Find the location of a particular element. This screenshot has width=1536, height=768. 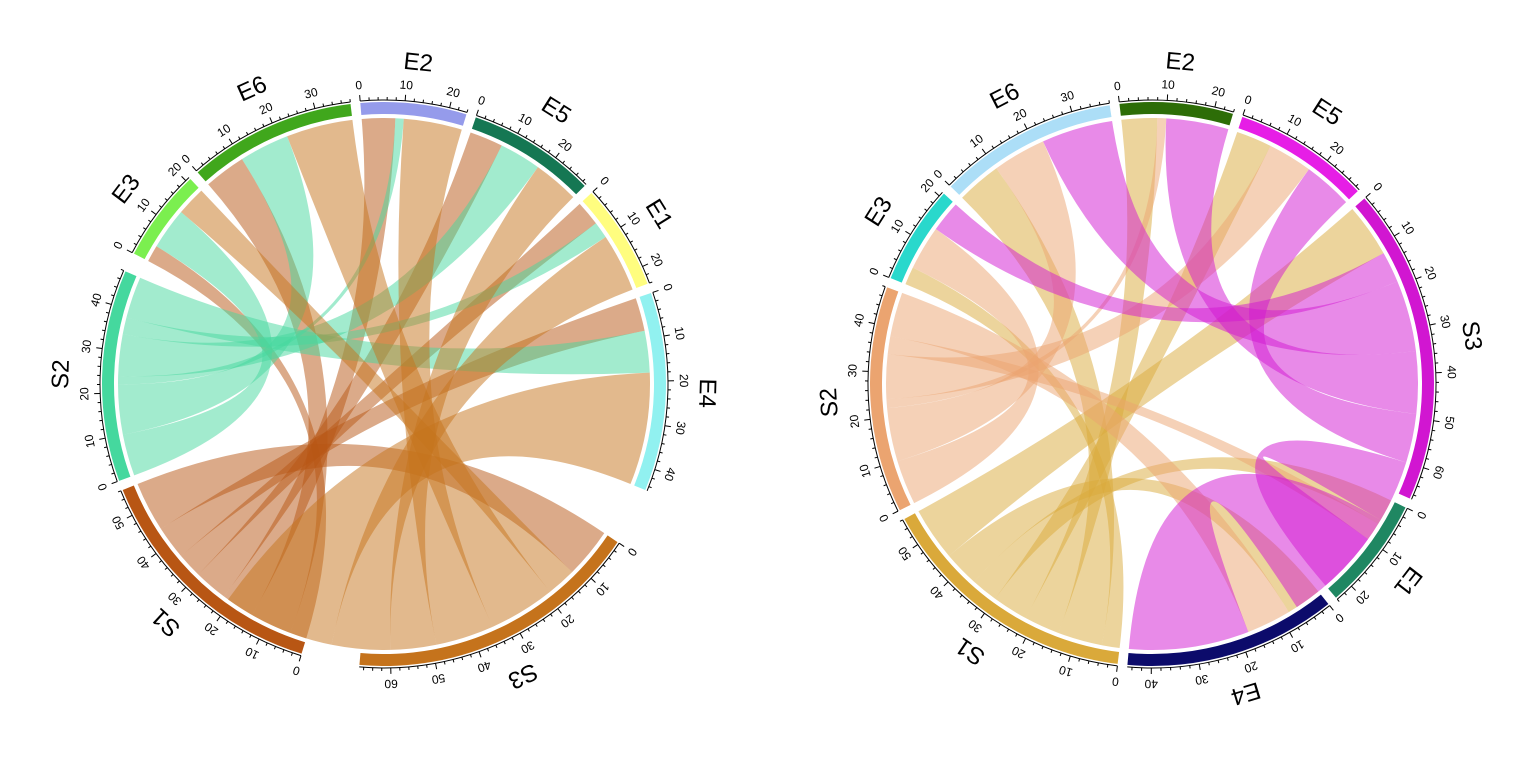

sector-axis-e5 is located at coordinates (1301, 152).